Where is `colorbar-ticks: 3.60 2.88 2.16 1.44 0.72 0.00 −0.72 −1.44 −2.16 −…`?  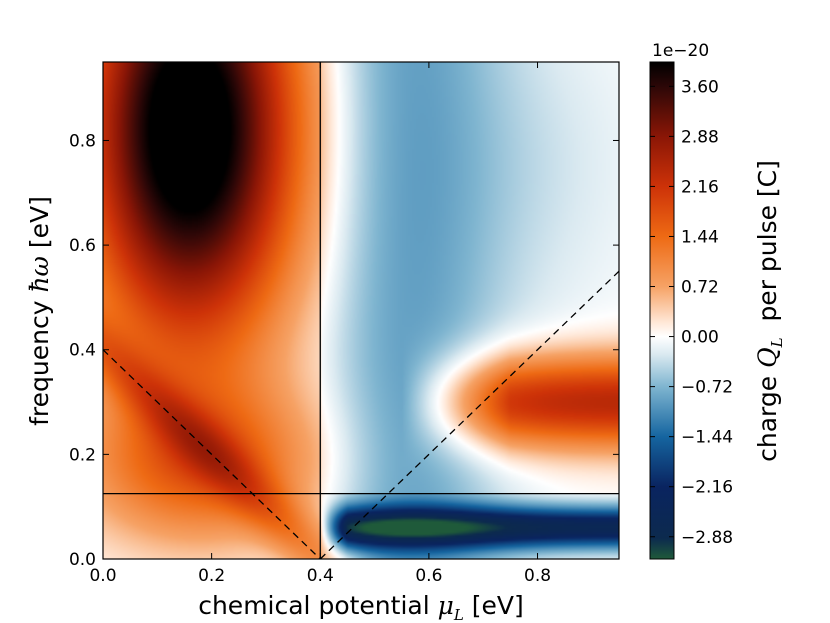 colorbar-ticks: 3.60 2.88 2.16 1.44 0.72 0.00 −0.72 −1.44 −2.16 −… is located at coordinates (691, 312).